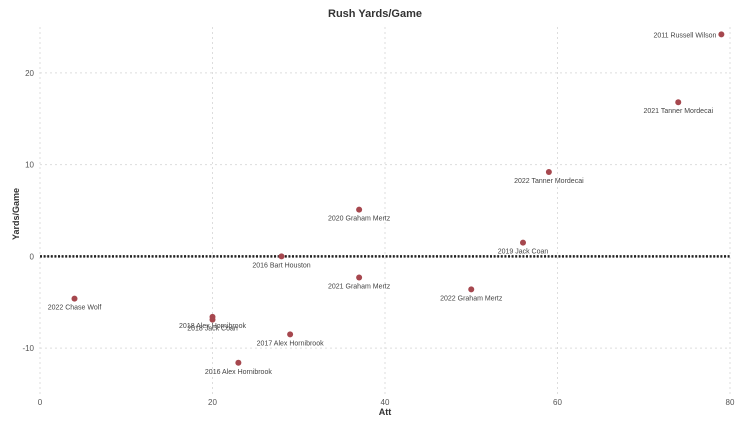 The image size is (740, 429). Describe the element at coordinates (212, 402) in the screenshot. I see `x-tick-label: 20` at that location.